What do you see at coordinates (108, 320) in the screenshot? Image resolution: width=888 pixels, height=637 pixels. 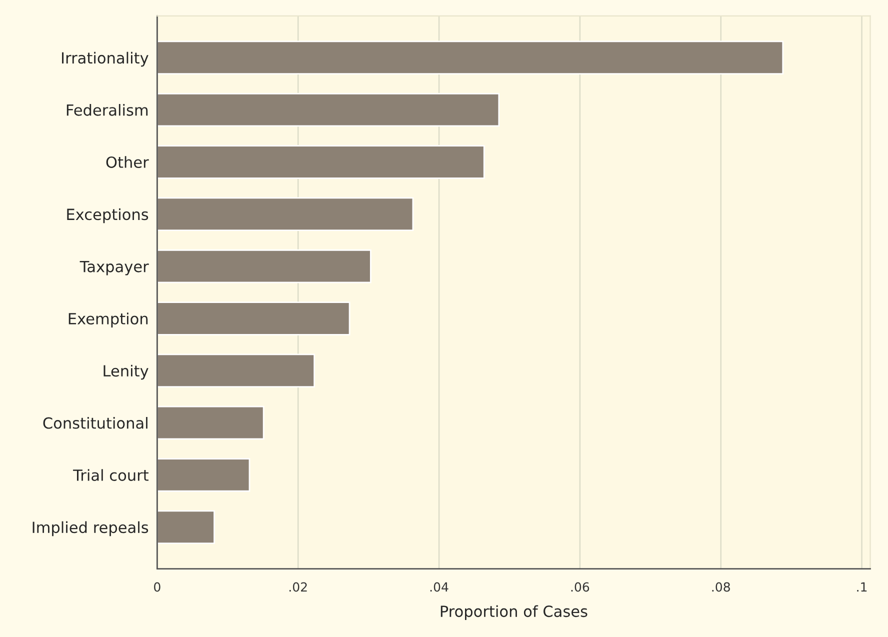 I see `y-tick-label: Exemption` at bounding box center [108, 320].